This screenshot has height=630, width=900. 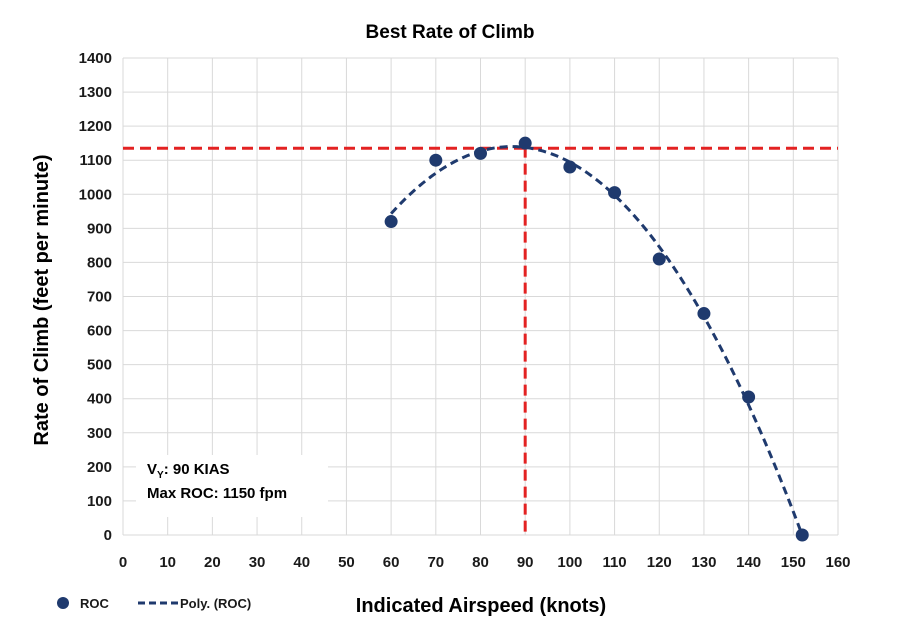 I want to click on x-tick-label: 50, so click(x=346, y=562).